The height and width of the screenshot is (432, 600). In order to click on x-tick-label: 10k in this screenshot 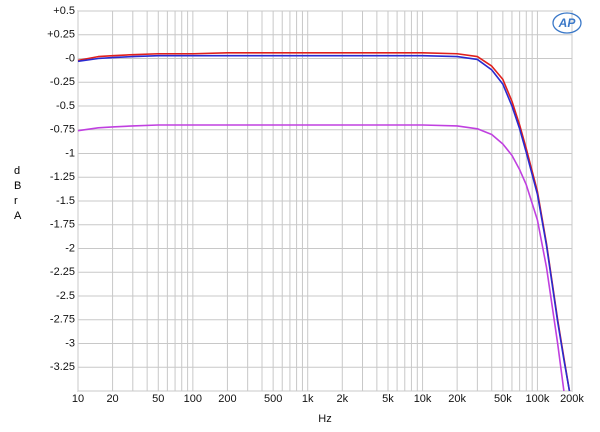, I will do `click(423, 399)`.